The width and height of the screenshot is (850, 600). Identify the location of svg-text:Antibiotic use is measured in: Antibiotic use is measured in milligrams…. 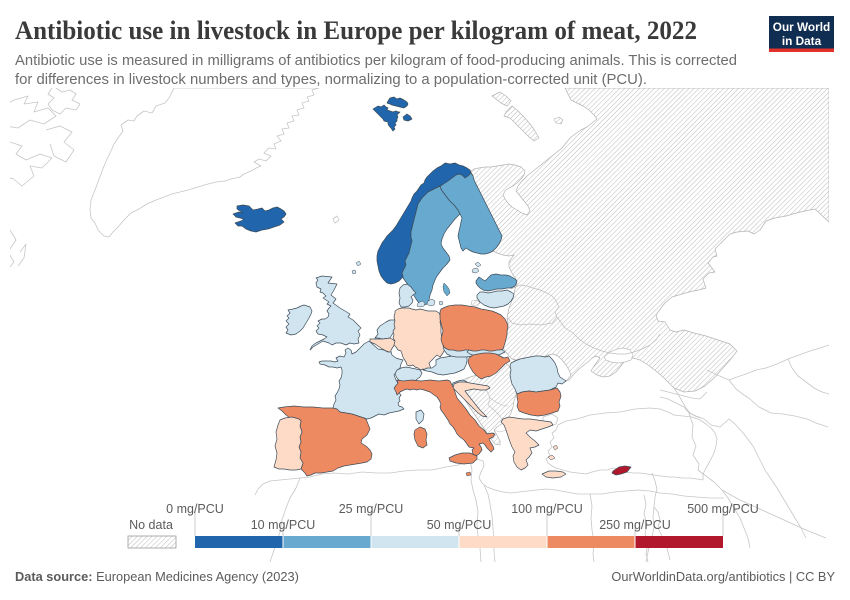
(376, 61).